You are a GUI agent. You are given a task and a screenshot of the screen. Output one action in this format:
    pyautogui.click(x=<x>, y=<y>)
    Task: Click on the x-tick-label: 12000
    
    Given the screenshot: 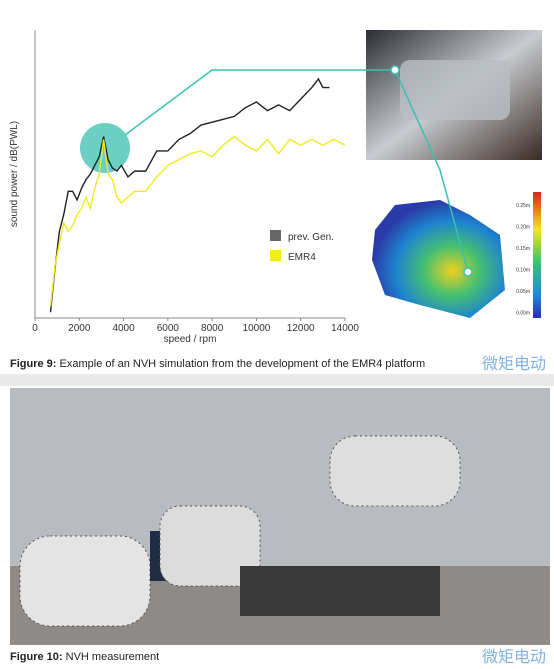 What is the action you would take?
    pyautogui.click(x=301, y=328)
    